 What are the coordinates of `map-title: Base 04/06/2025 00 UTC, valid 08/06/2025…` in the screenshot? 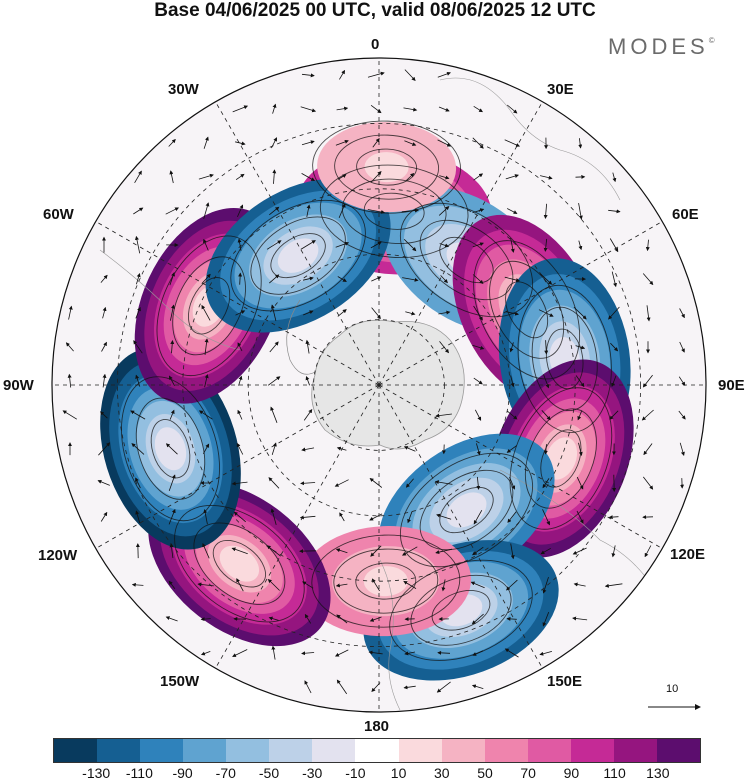 It's located at (375, 10).